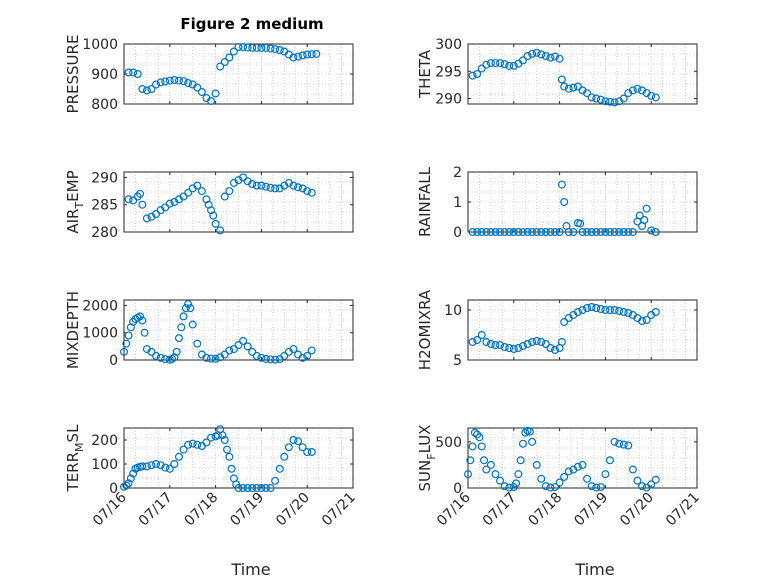  What do you see at coordinates (73, 330) in the screenshot?
I see `y-axis-label-main: MIXDEPTH` at bounding box center [73, 330].